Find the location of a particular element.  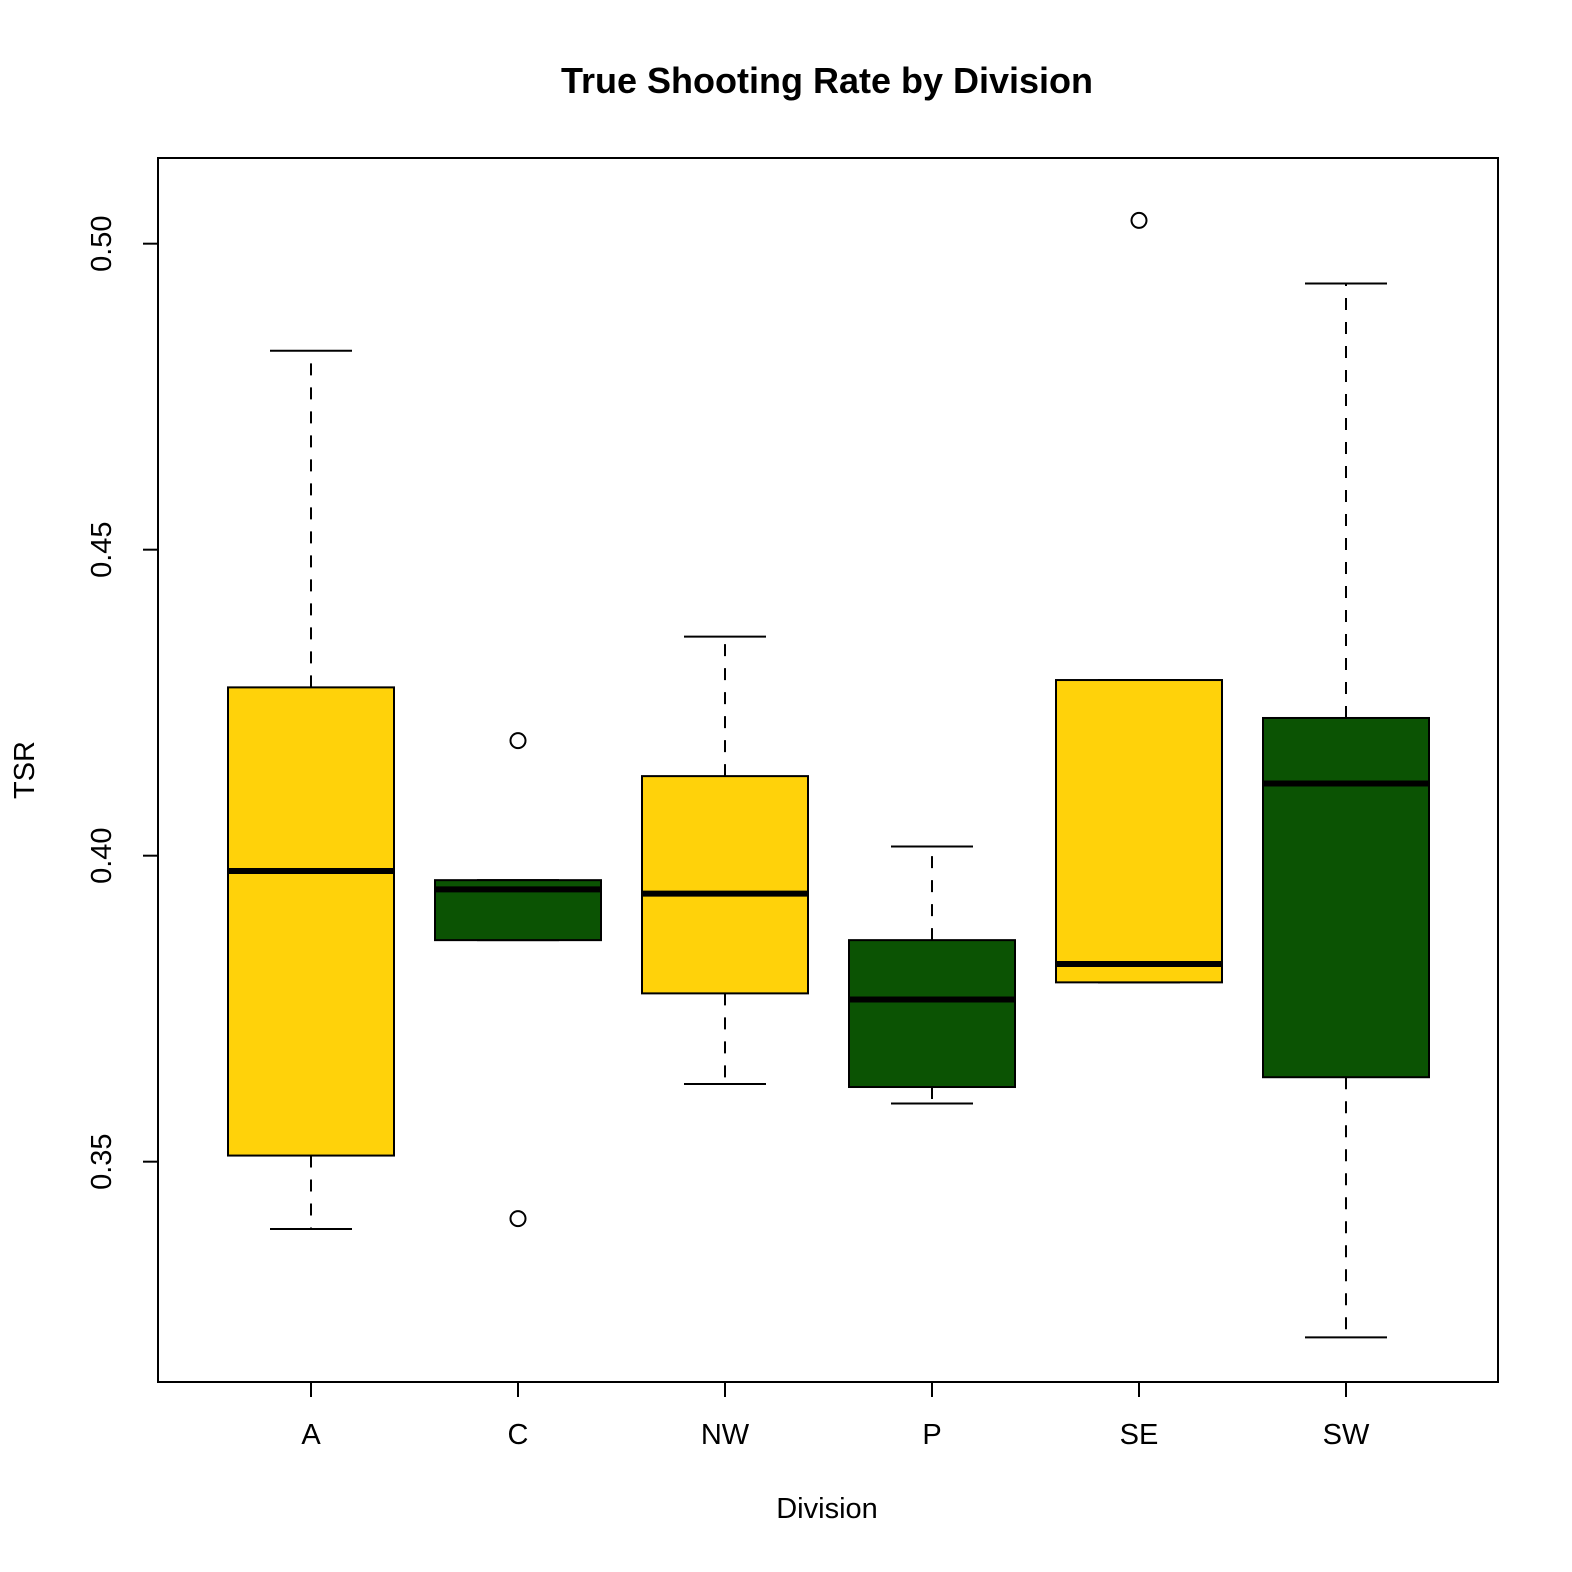

y-axis-label: TSR is located at coordinates (25, 770).